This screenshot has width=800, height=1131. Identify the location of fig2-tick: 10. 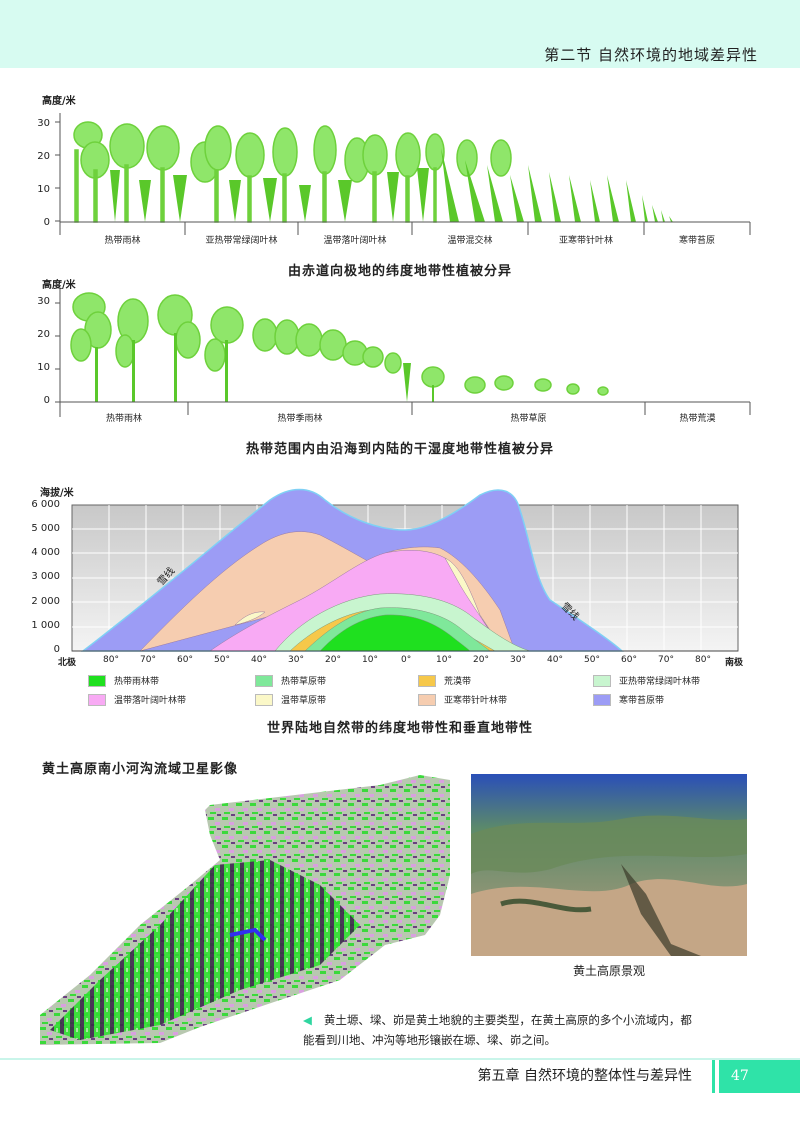
(43, 367).